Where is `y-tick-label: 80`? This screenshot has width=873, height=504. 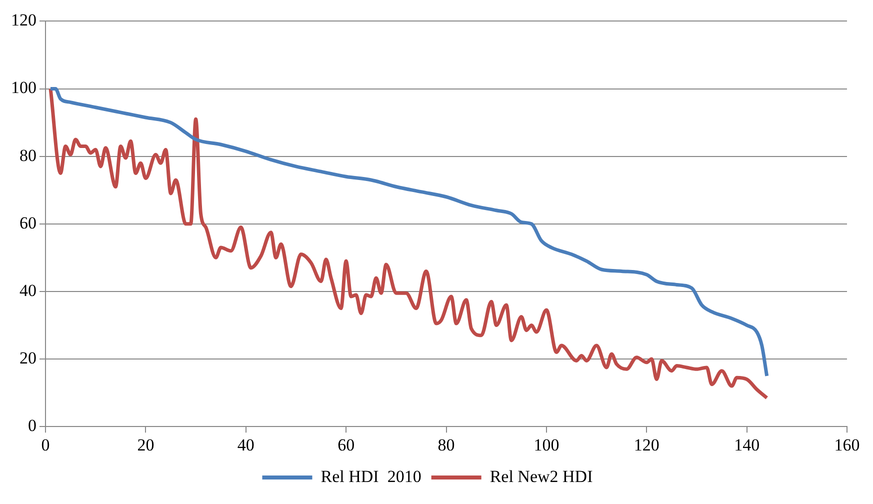
y-tick-label: 80 is located at coordinates (28, 155).